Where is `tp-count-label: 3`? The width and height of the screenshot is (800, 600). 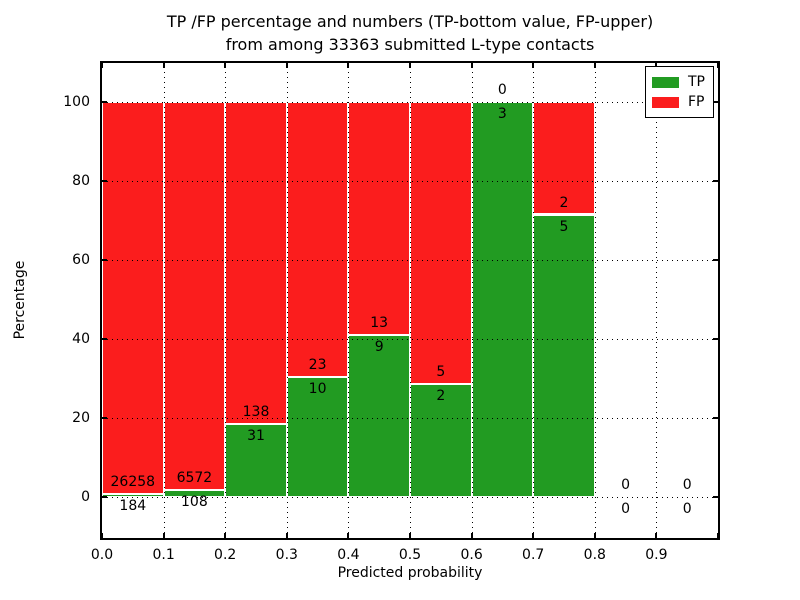
tp-count-label: 3 is located at coordinates (502, 113).